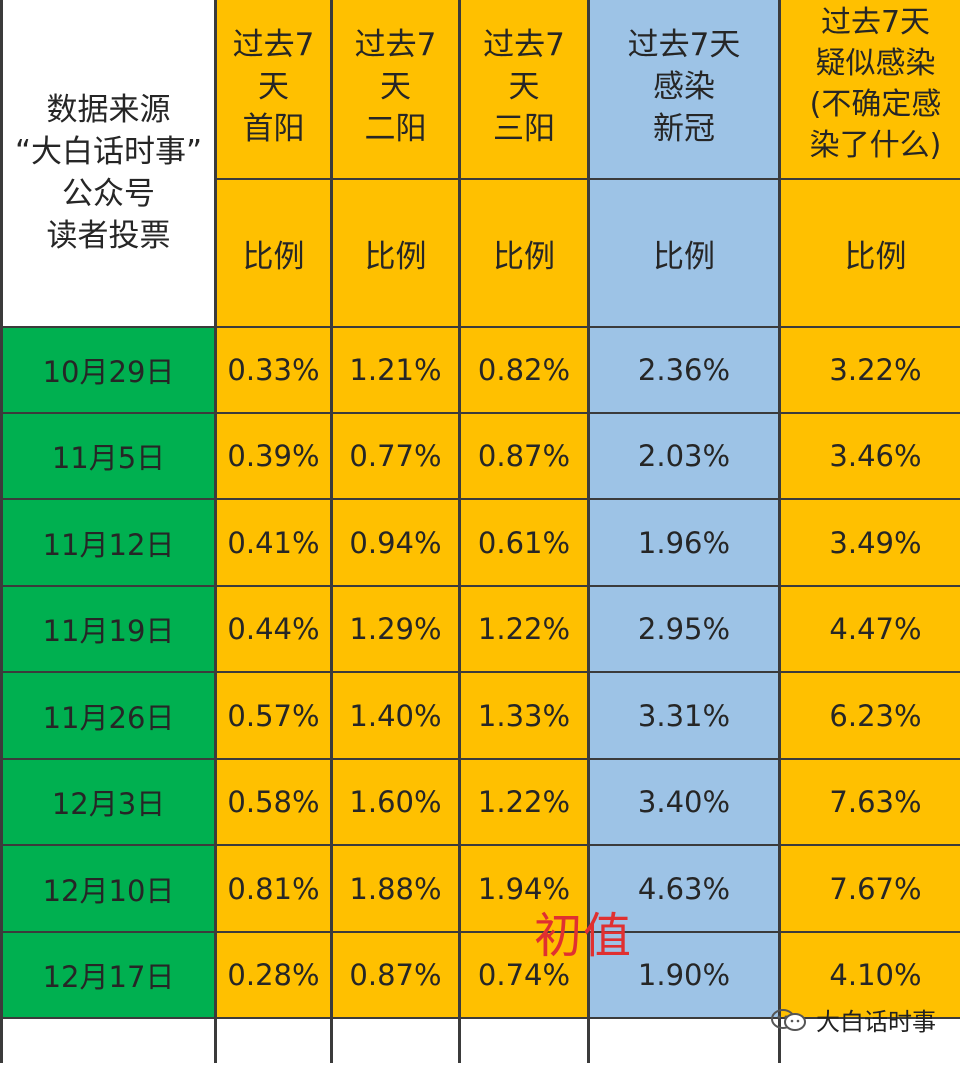 The width and height of the screenshot is (960, 1069). Describe the element at coordinates (273, 89) in the screenshot. I see `header-first-infection: 过去7 天 首阳` at that location.